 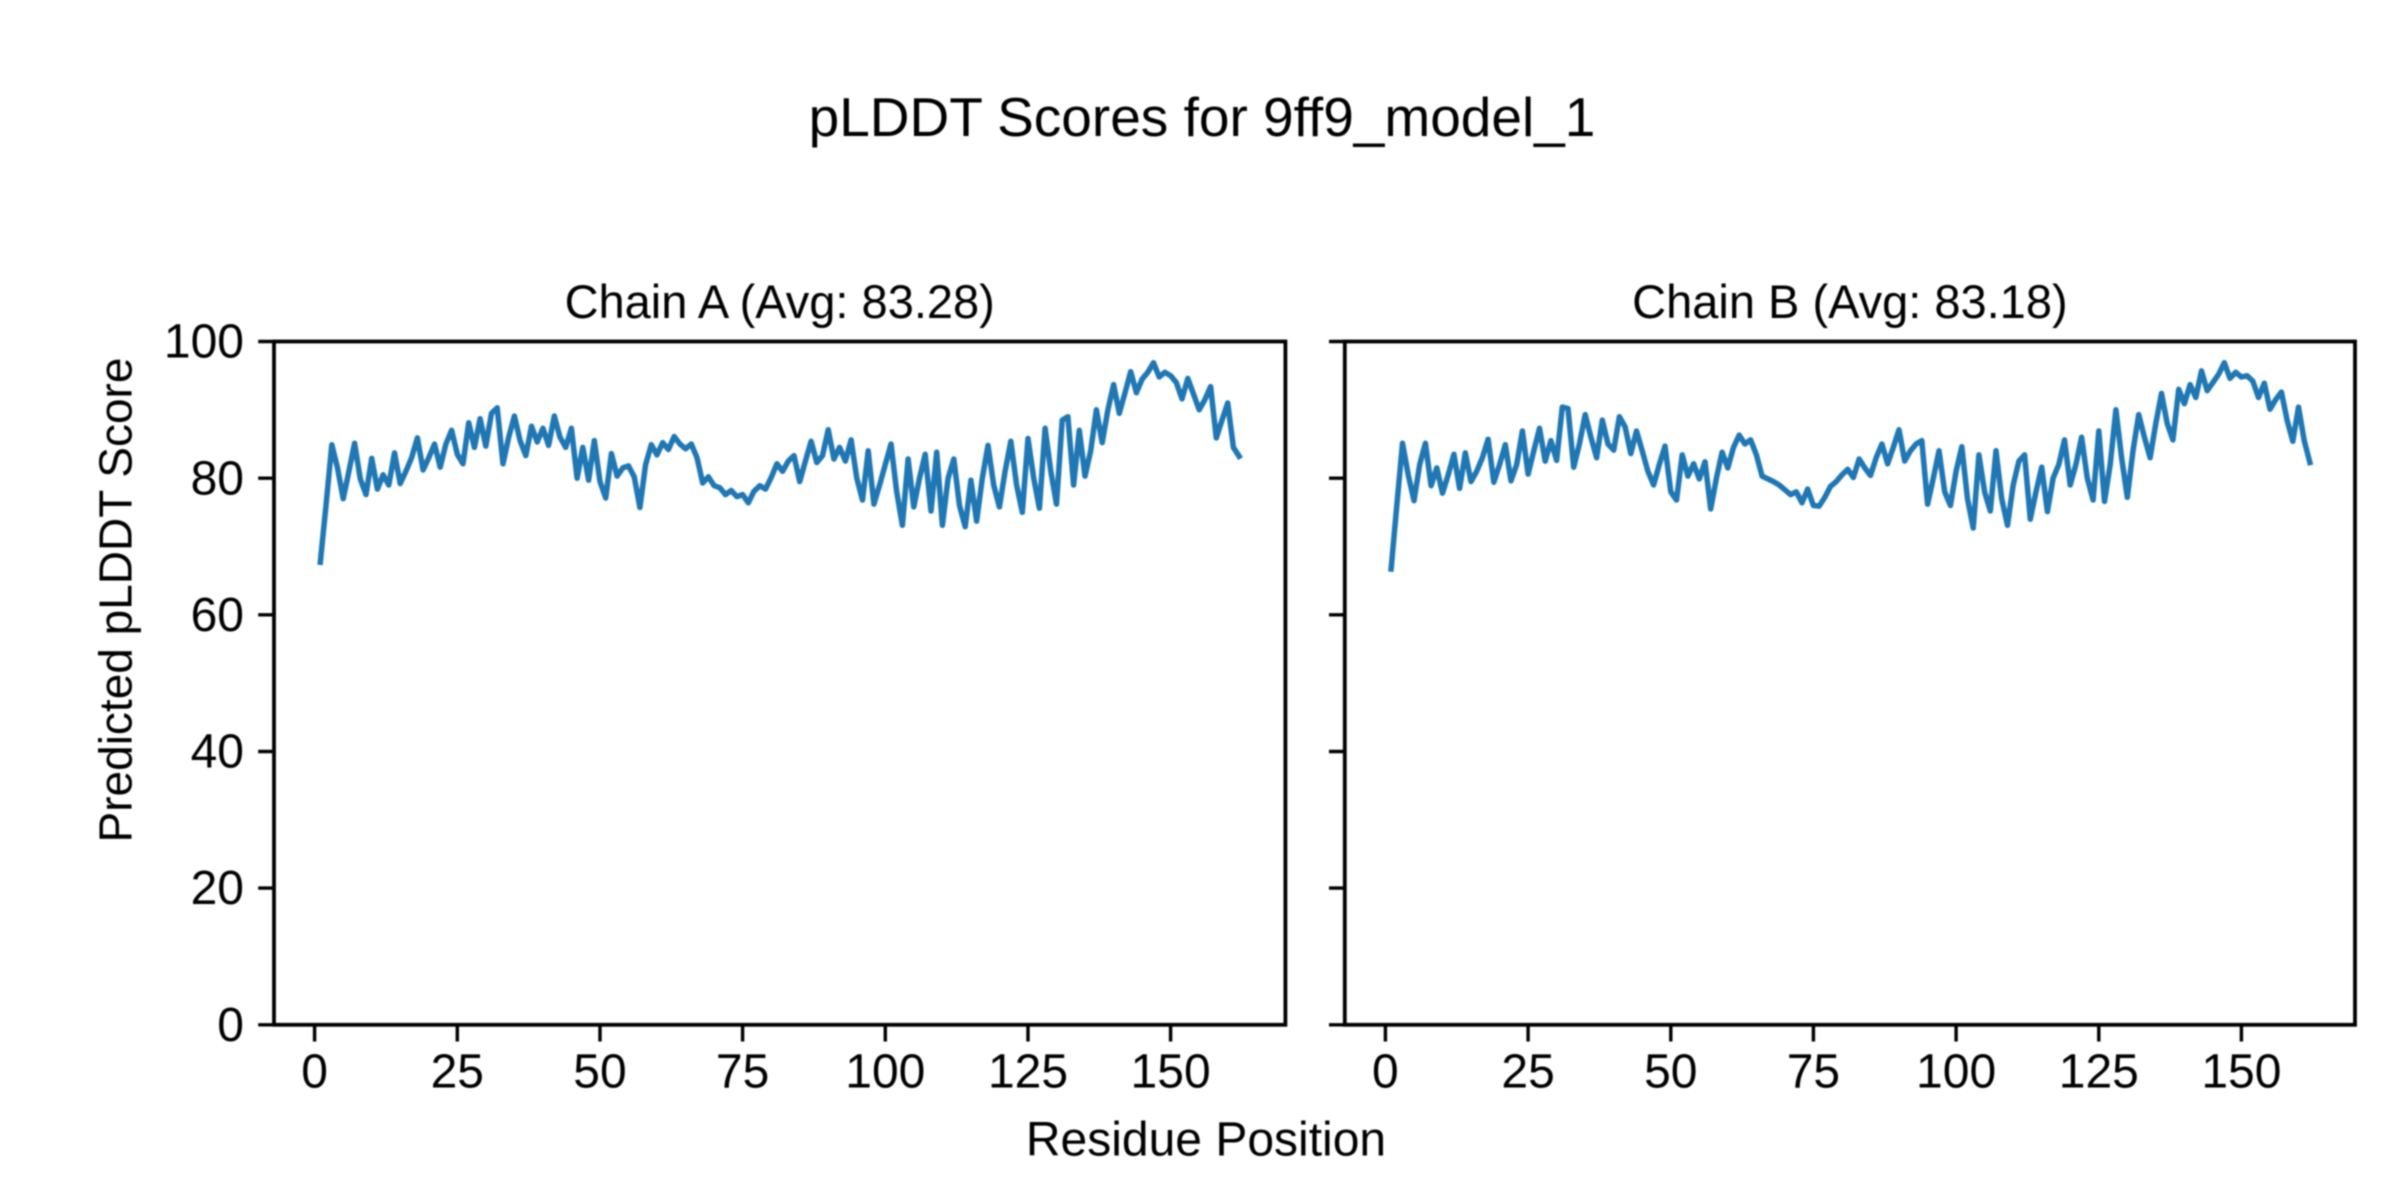 I want to click on svg-text: Chain B (Avg: 83.18), so click(x=1849, y=301).